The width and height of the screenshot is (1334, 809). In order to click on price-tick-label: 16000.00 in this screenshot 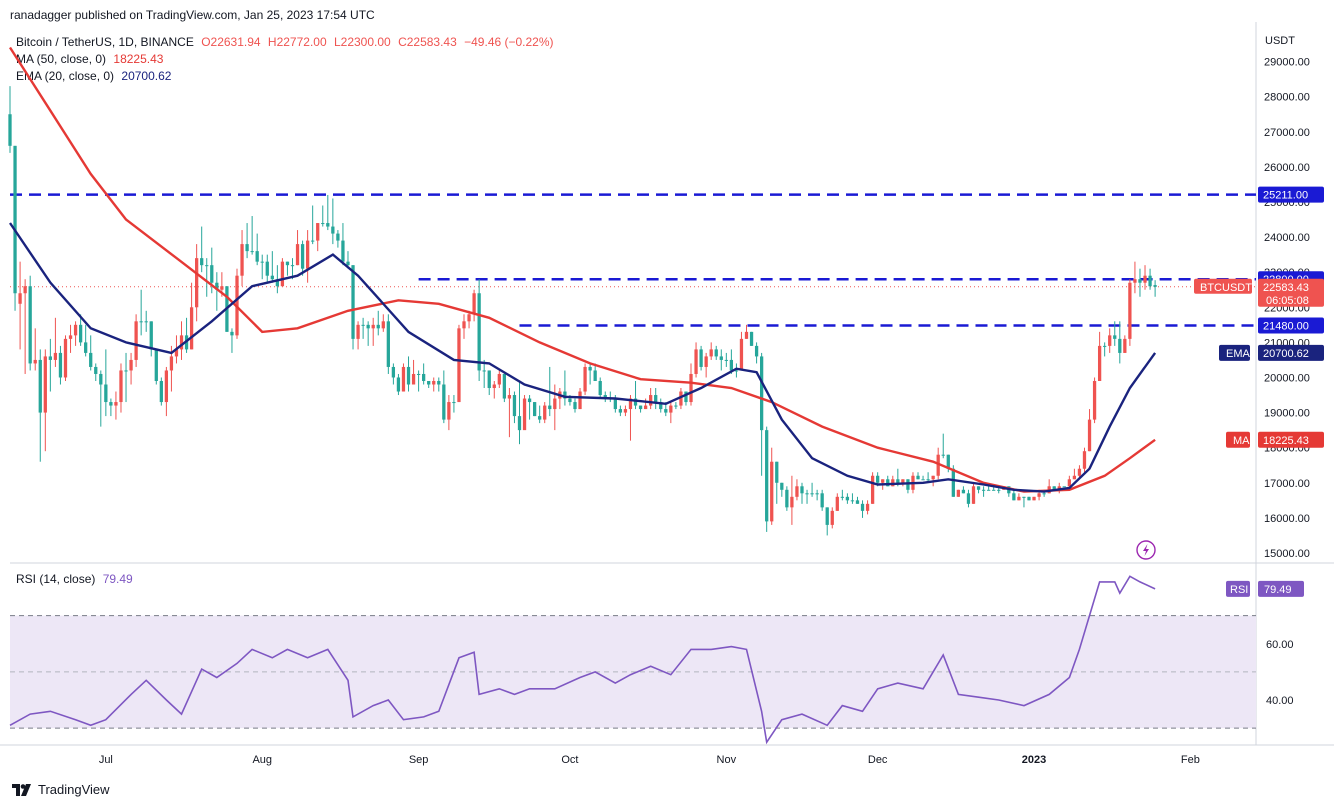, I will do `click(1287, 519)`.